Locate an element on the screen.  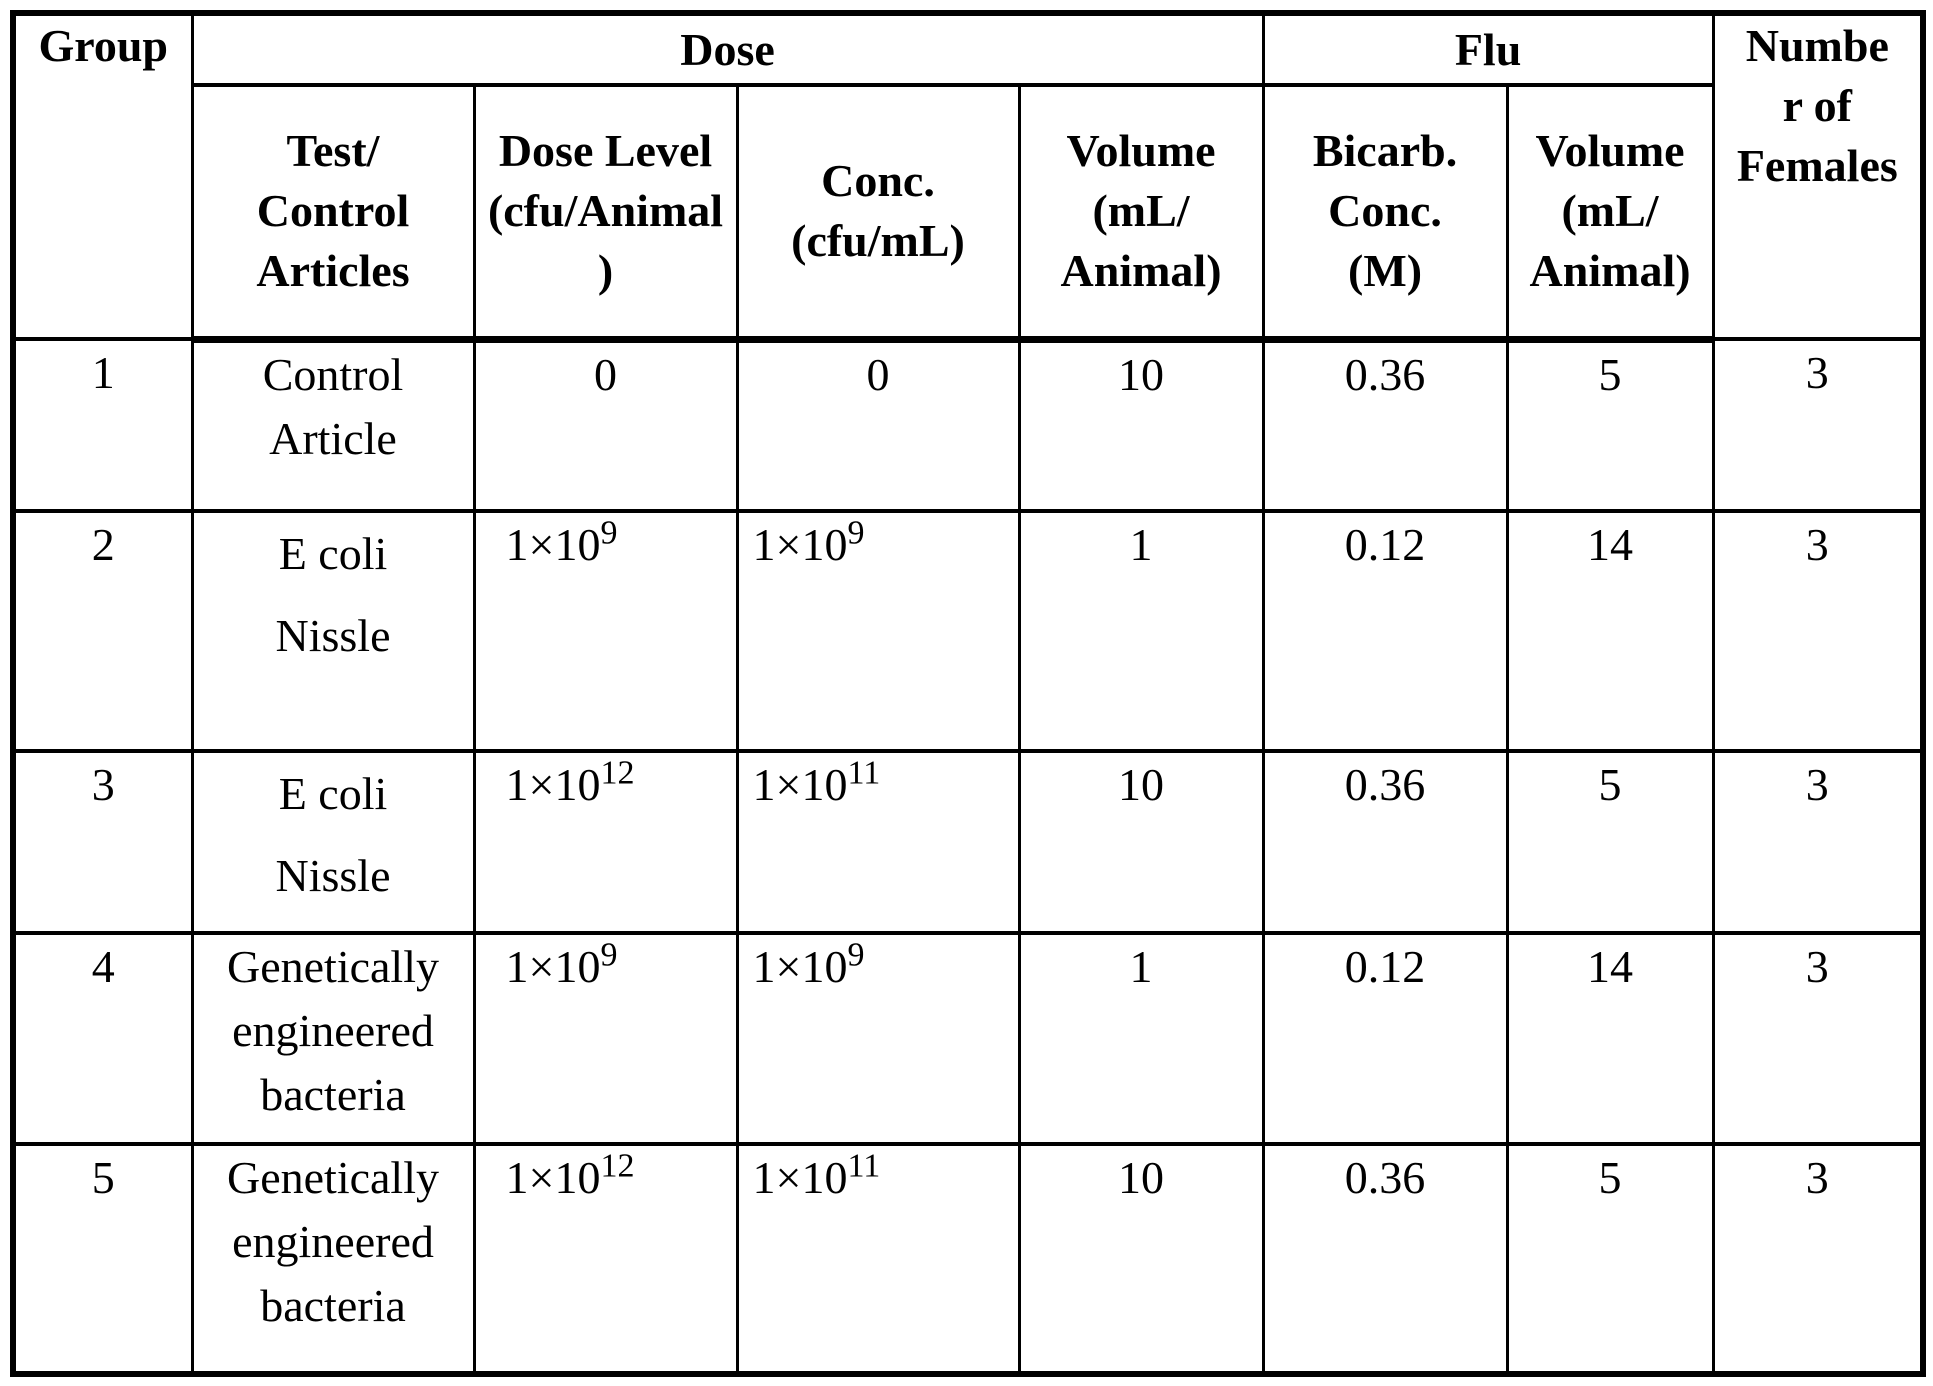
cell-article: Control Article is located at coordinates (333, 425).